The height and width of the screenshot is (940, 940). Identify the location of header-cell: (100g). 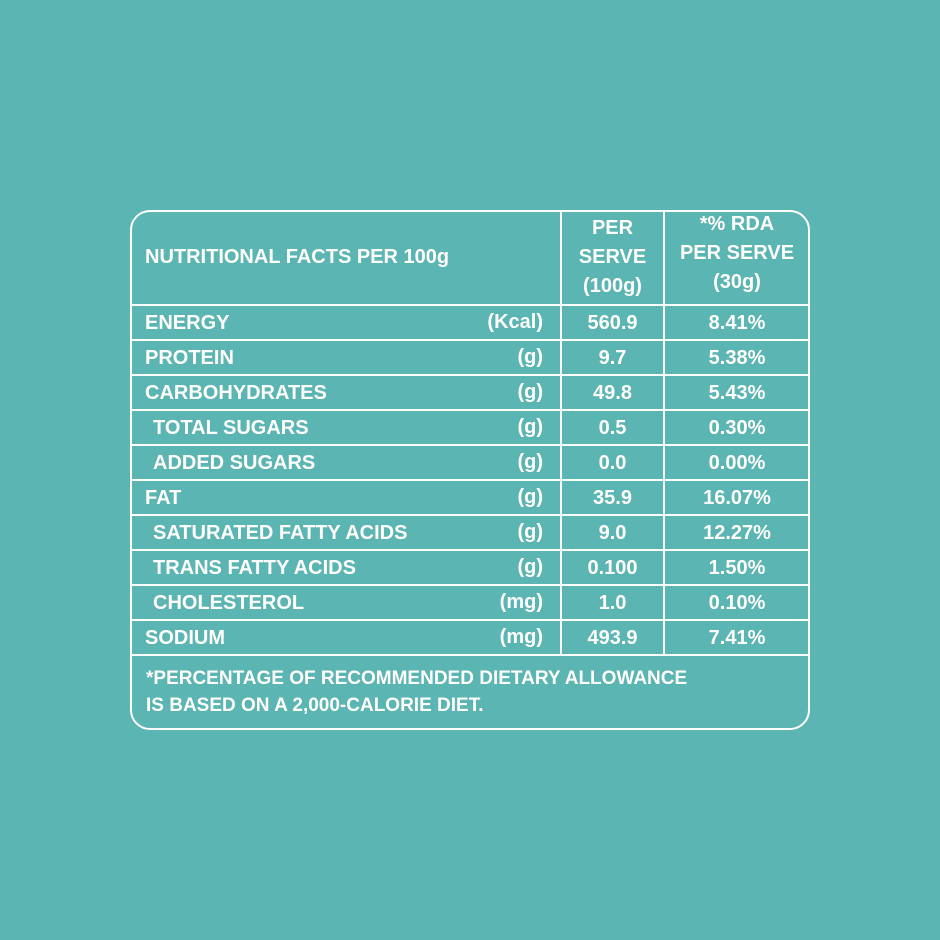
(612, 286).